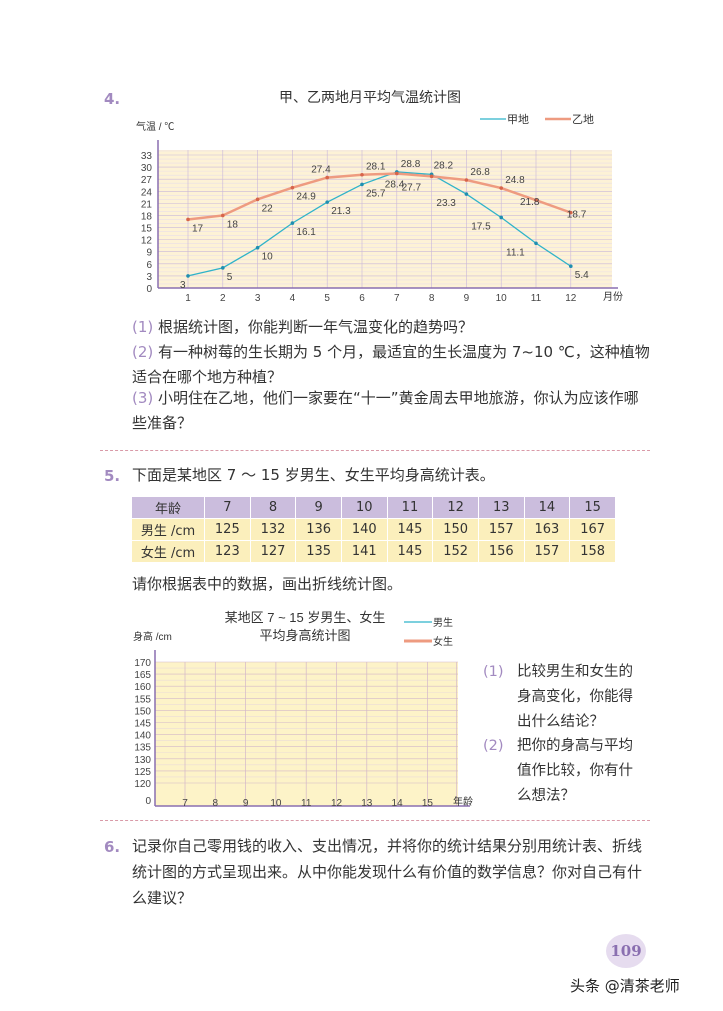  I want to click on x-axis-label: 月份, so click(613, 297).